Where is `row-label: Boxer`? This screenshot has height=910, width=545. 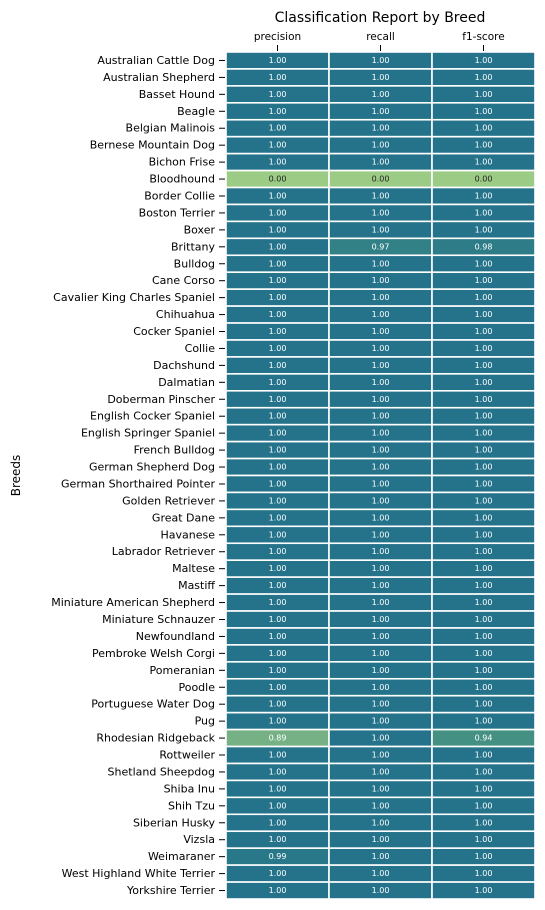
row-label: Boxer is located at coordinates (200, 229).